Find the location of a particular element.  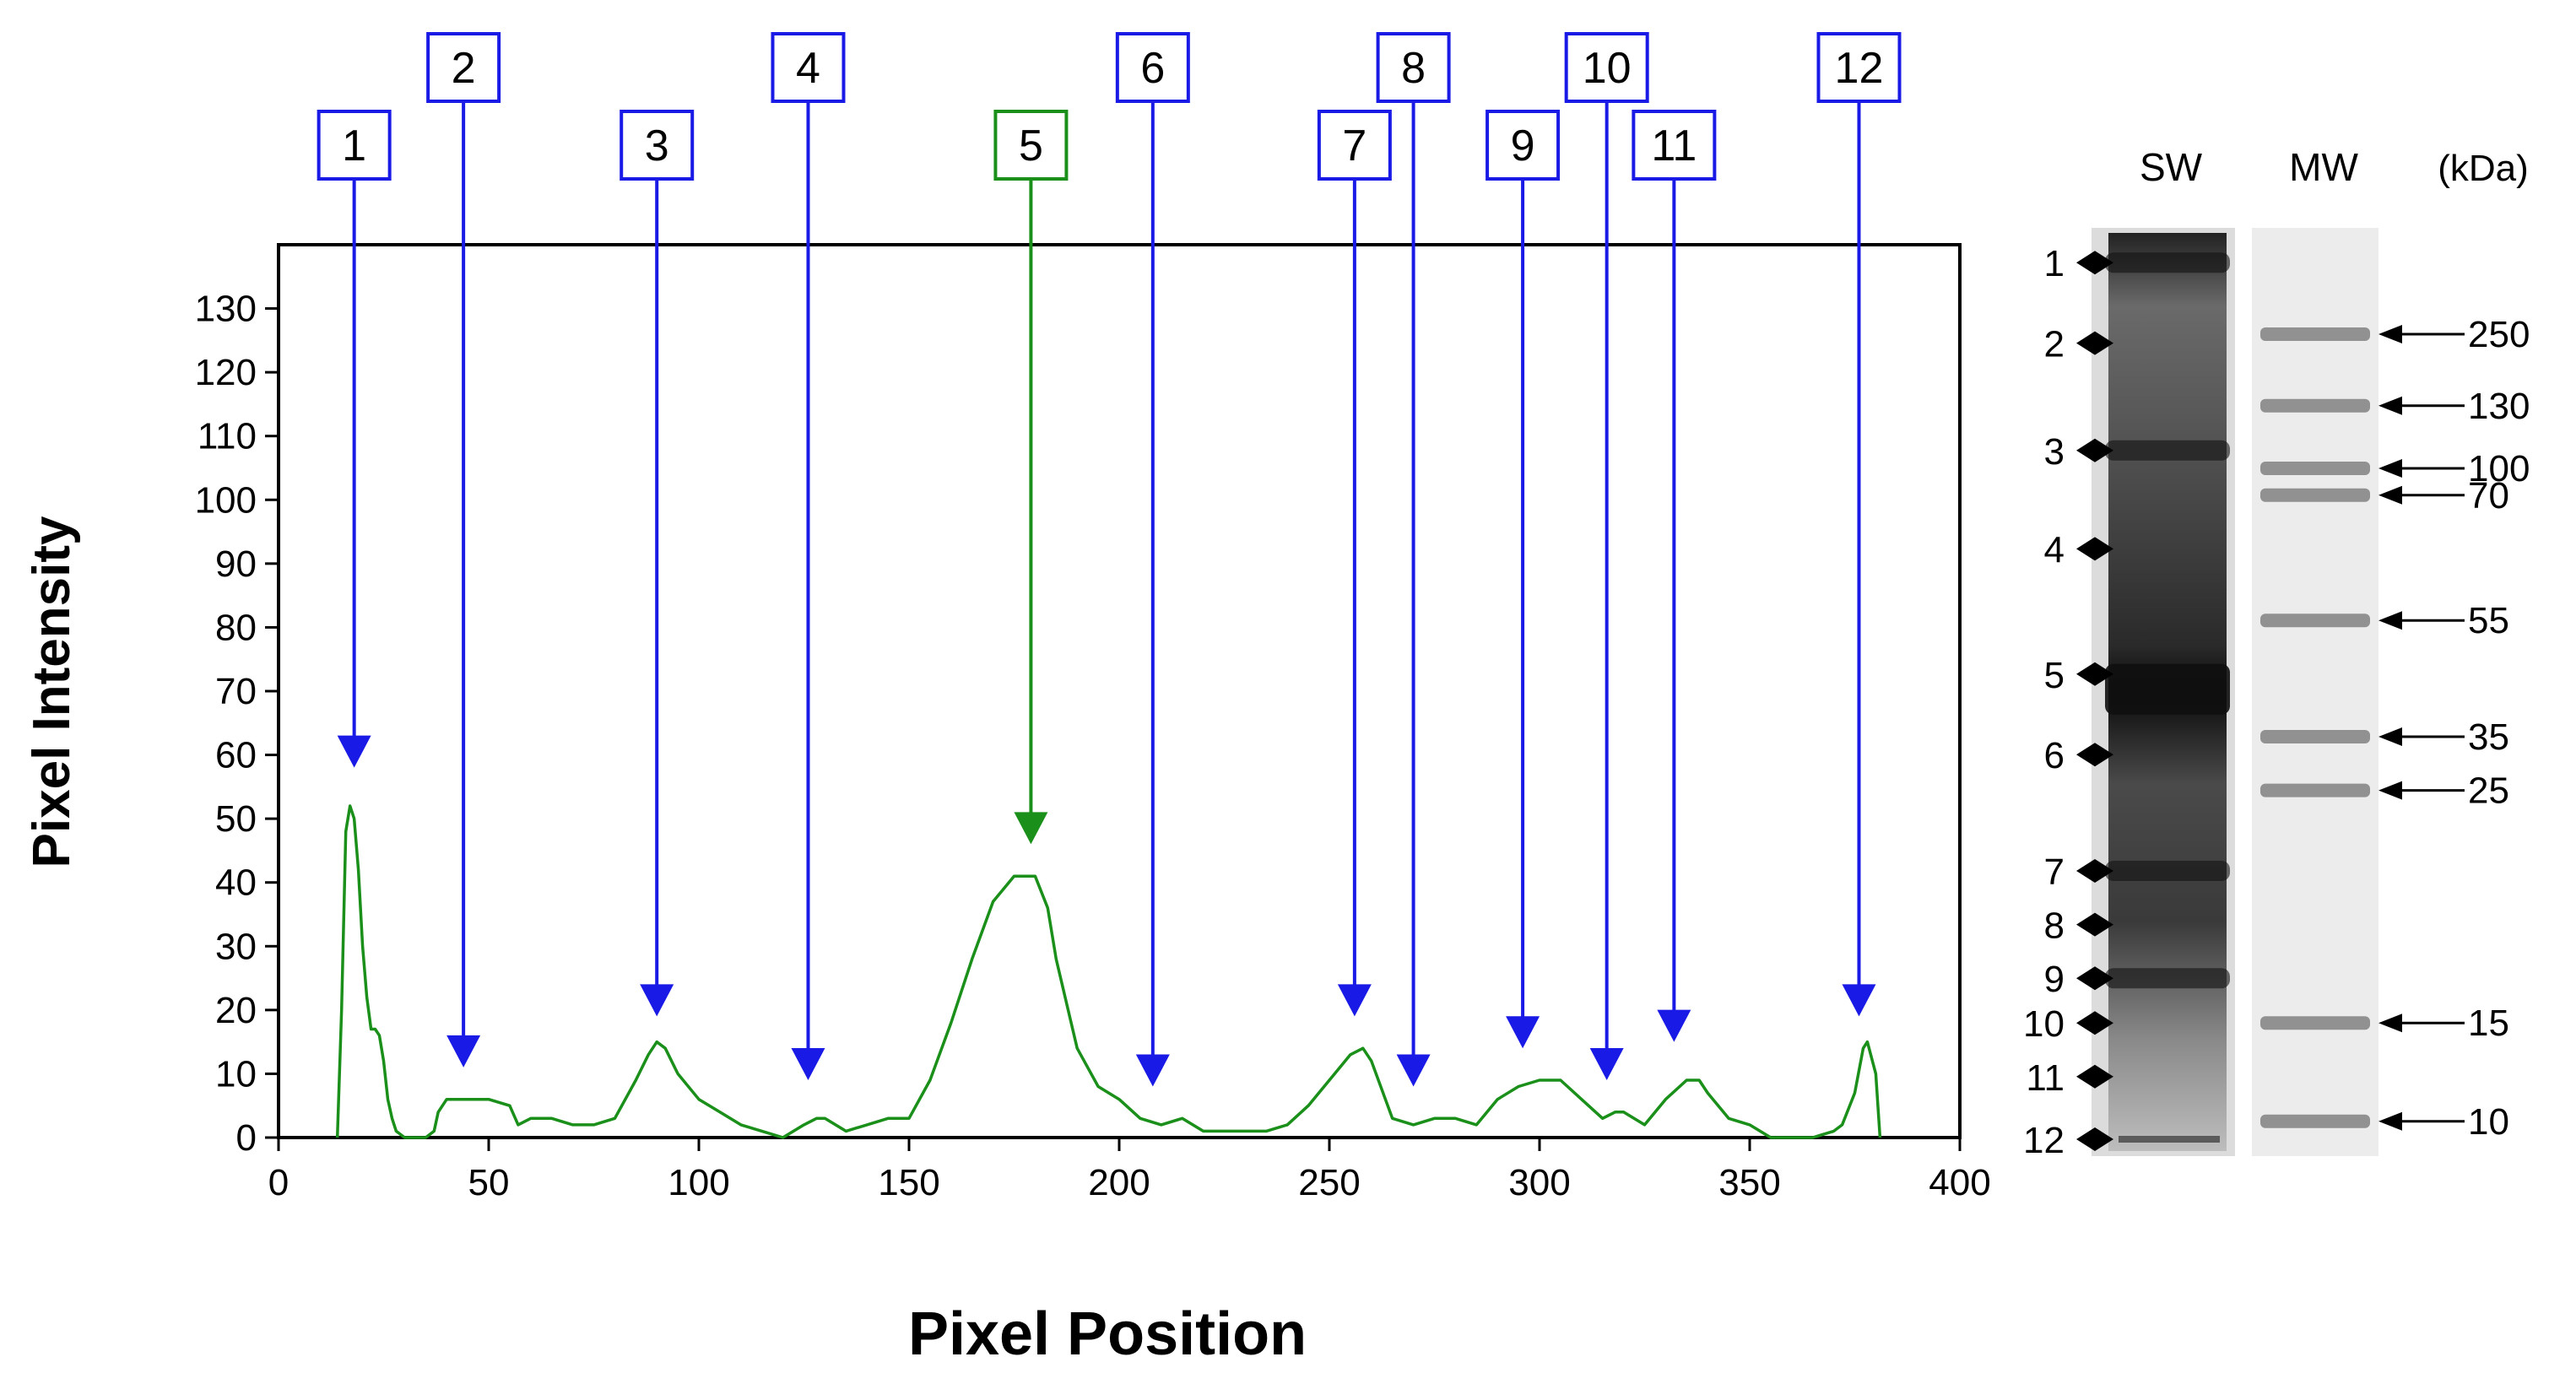

gel-band-number-label: 6 is located at coordinates (2054, 755).